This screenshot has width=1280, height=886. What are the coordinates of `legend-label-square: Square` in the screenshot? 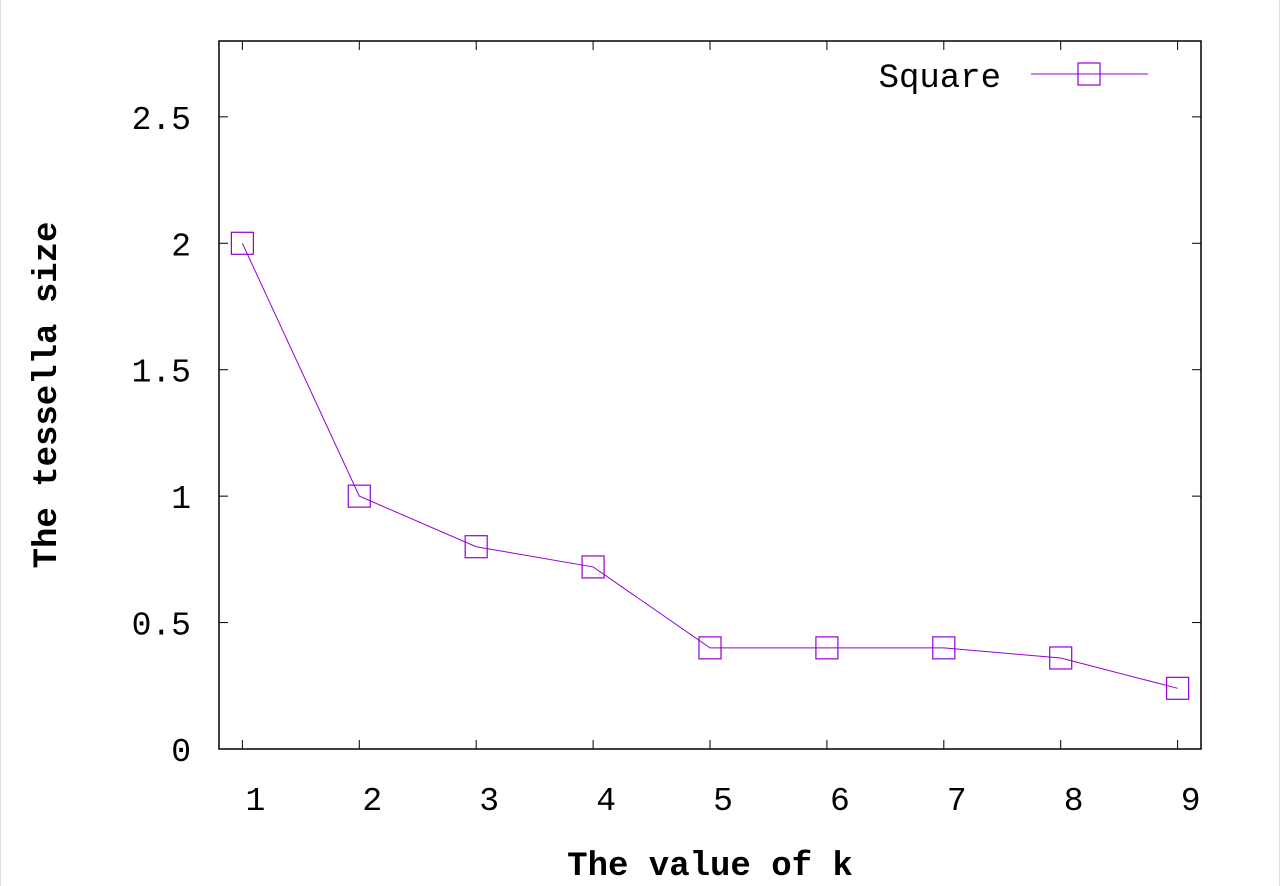 It's located at (940, 79).